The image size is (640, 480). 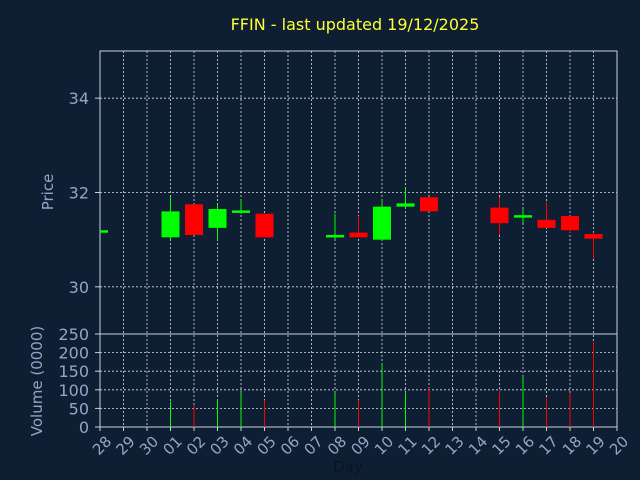 I want to click on x-tick-label: 02, so click(x=196, y=446).